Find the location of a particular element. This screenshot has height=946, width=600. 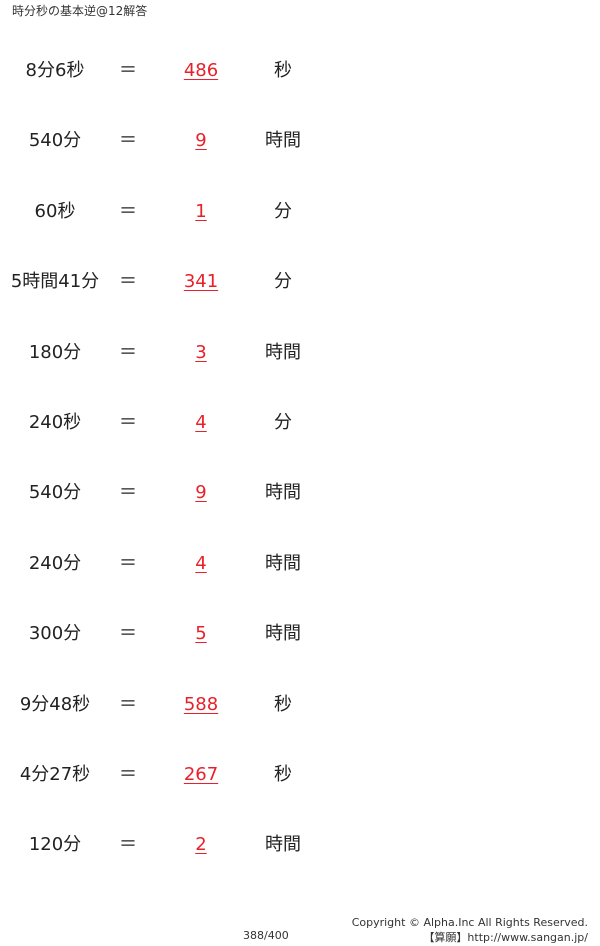

answer: 341 is located at coordinates (201, 282).